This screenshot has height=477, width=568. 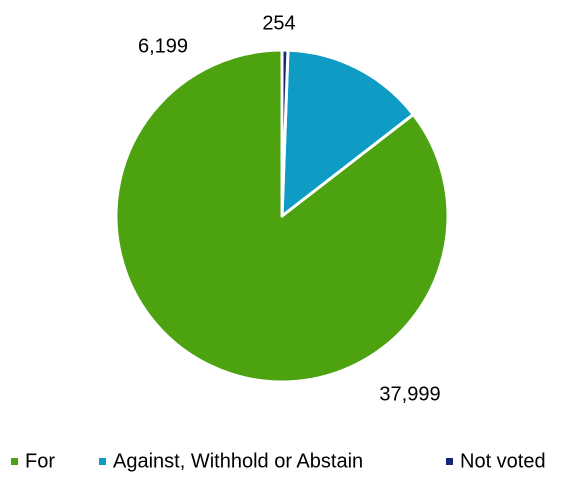 What do you see at coordinates (449, 461) in the screenshot?
I see `legend-marker-not-voted` at bounding box center [449, 461].